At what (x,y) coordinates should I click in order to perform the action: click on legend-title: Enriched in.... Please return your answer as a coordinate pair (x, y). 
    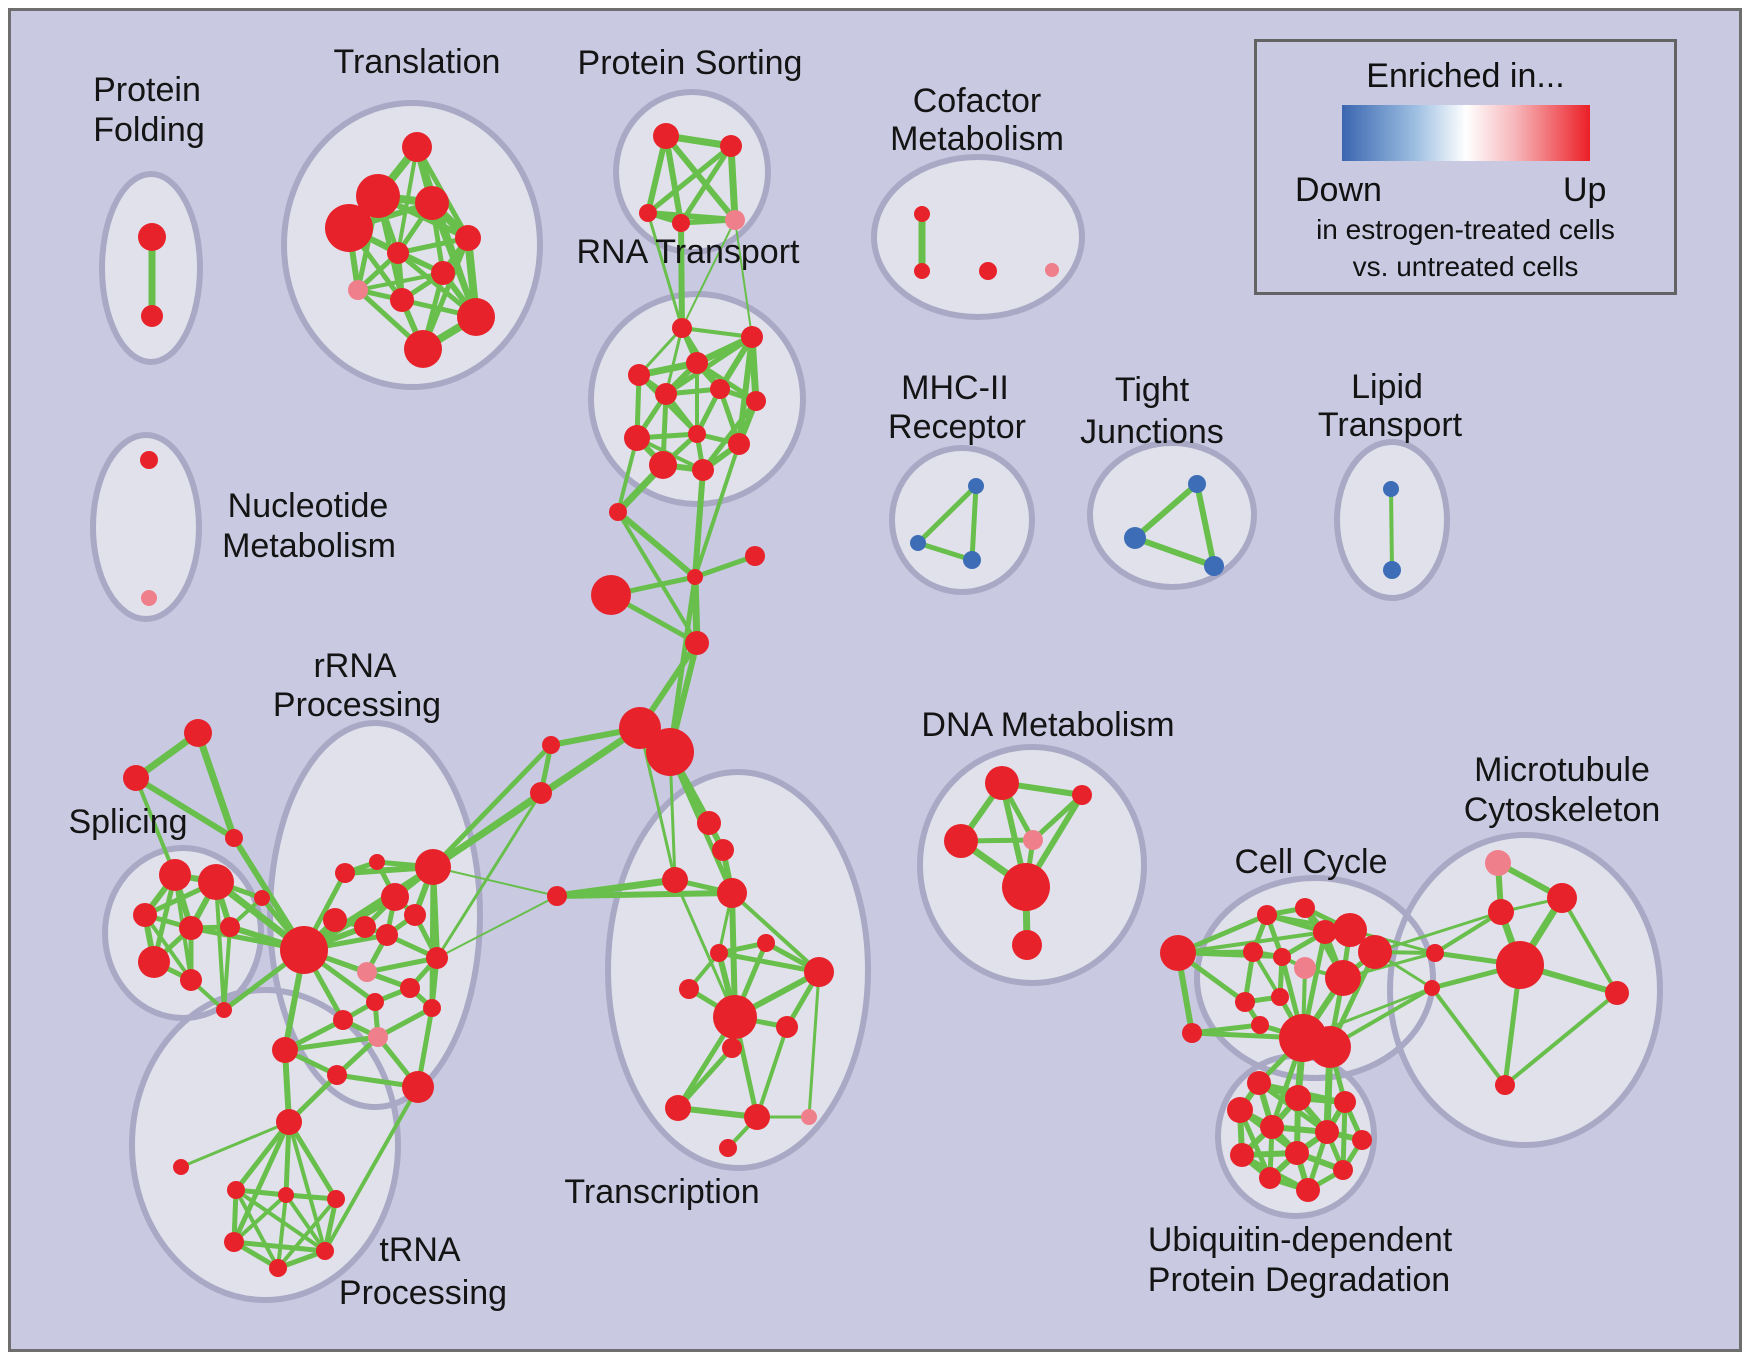
    Looking at the image, I should click on (1465, 76).